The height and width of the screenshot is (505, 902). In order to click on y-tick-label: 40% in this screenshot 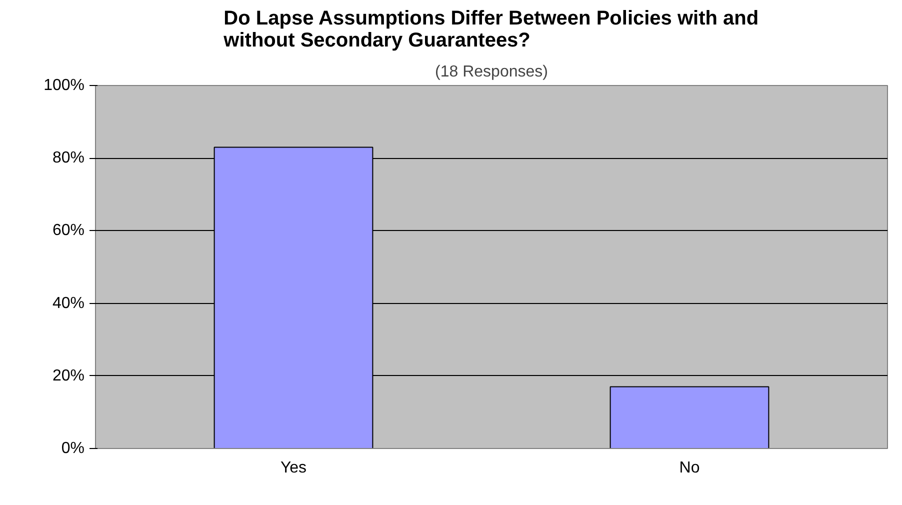, I will do `click(68, 303)`.